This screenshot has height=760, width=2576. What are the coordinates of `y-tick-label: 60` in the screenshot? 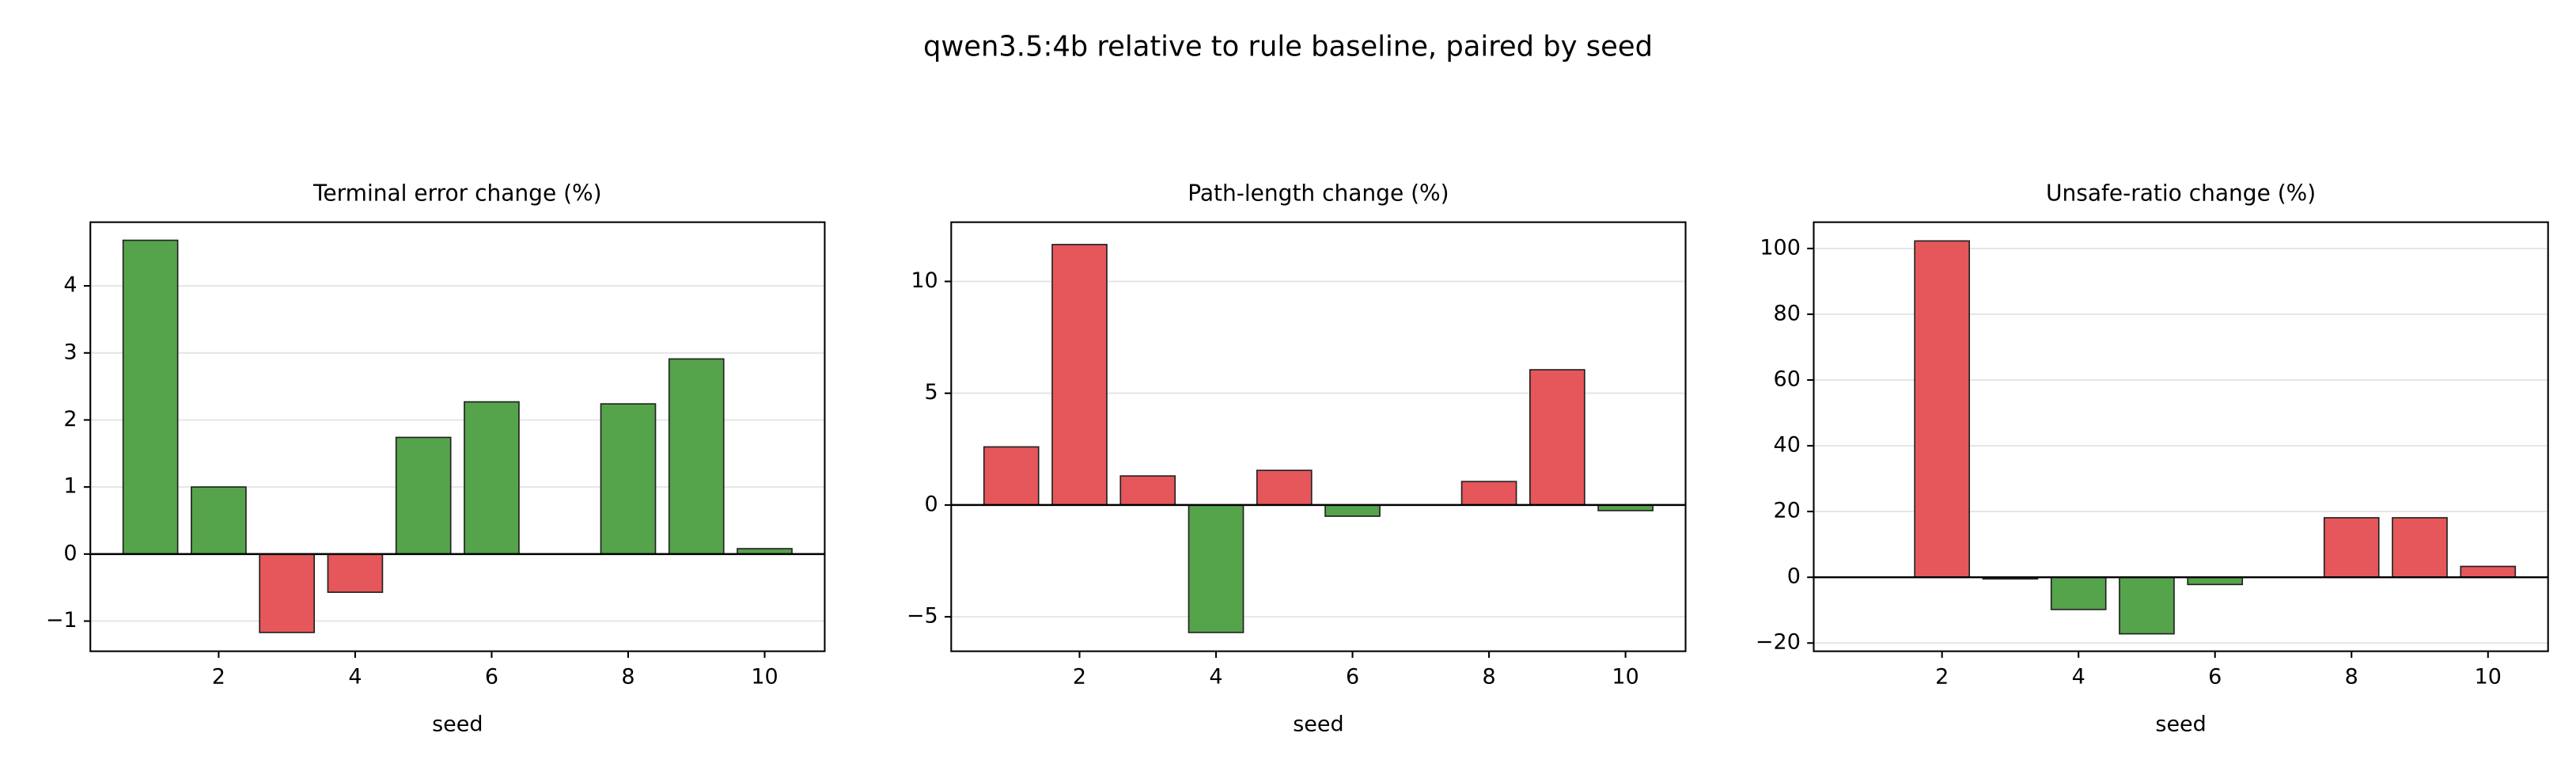 It's located at (1787, 379).